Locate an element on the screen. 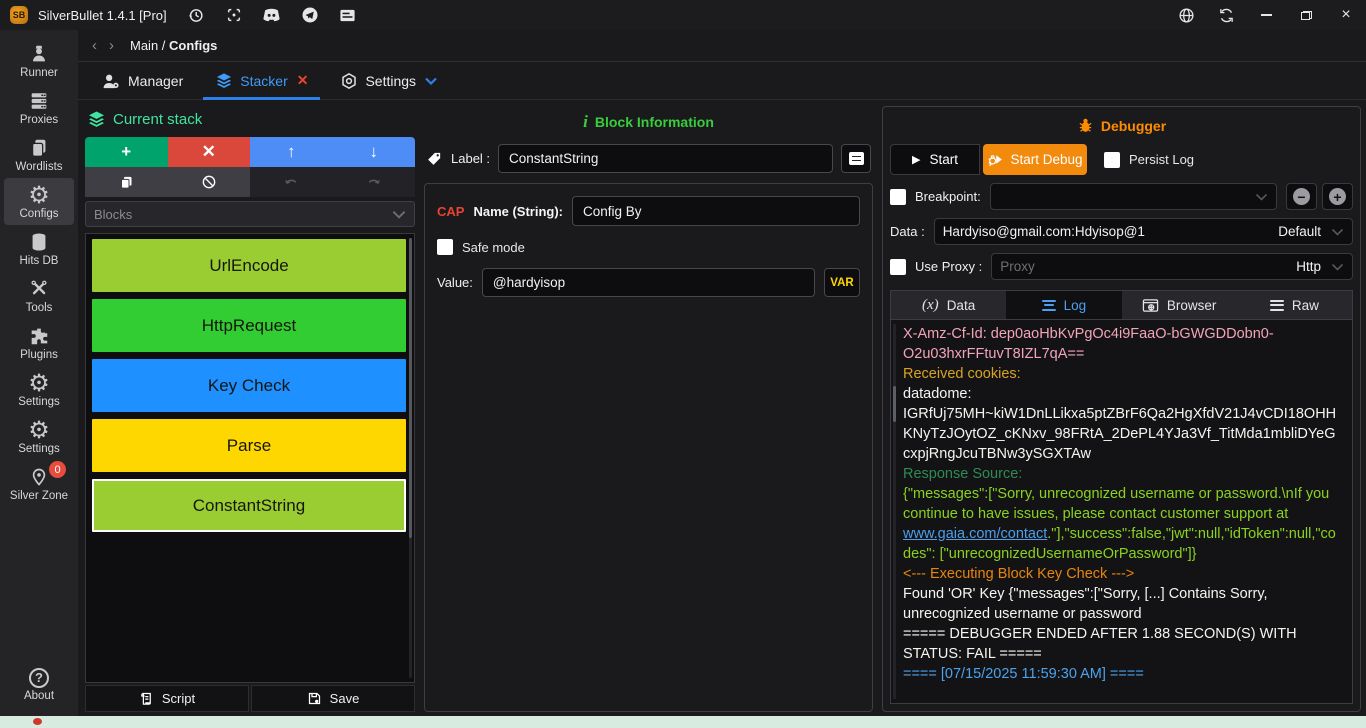  app-title: SilverBullet 1.4.1 [Pro] is located at coordinates (102, 15).